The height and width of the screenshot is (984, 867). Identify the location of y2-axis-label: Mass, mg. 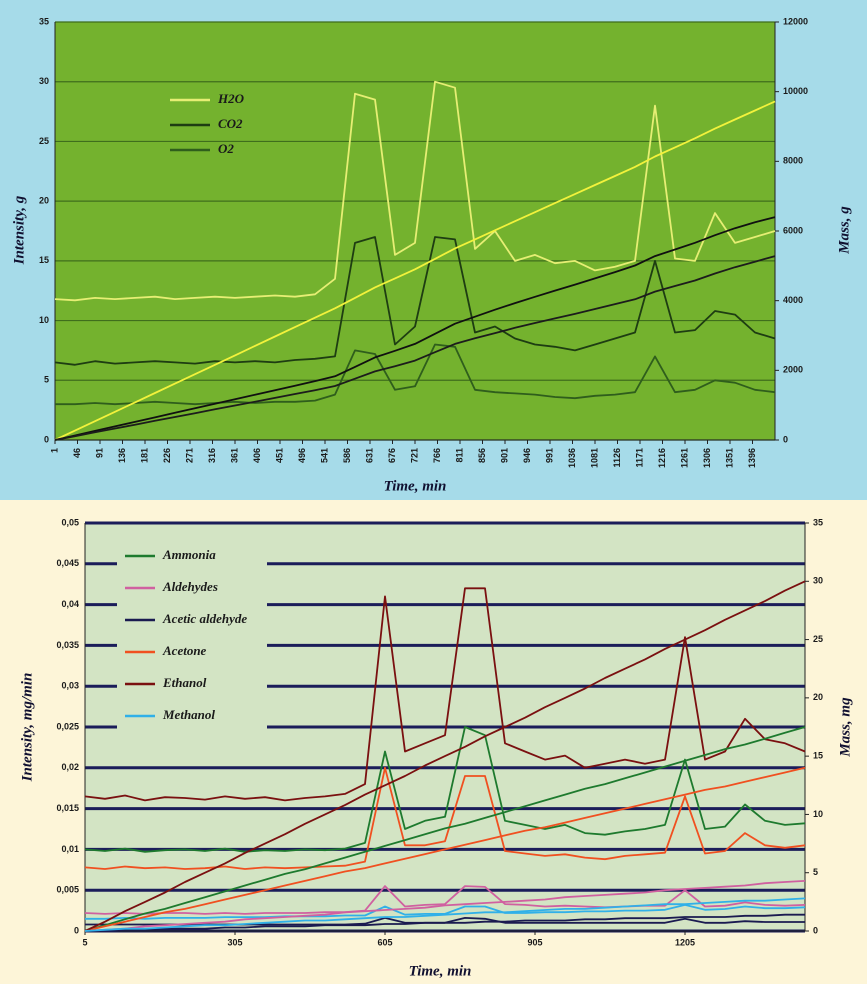
(845, 727).